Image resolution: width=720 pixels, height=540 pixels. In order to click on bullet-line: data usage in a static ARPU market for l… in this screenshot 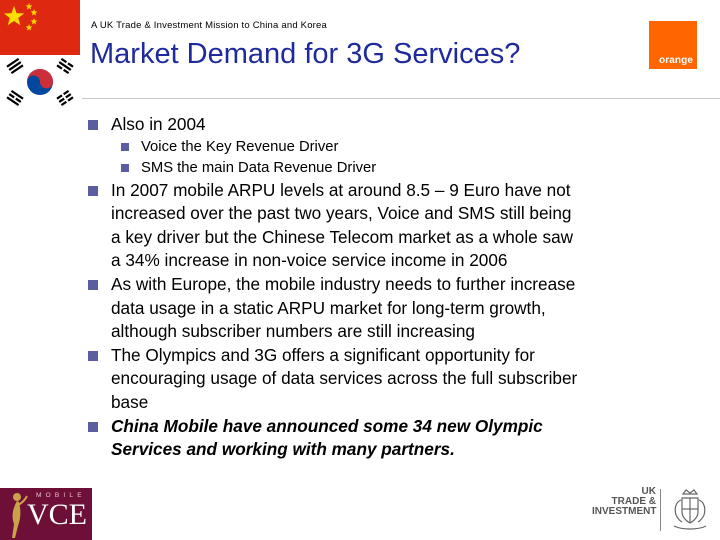, I will do `click(328, 307)`.